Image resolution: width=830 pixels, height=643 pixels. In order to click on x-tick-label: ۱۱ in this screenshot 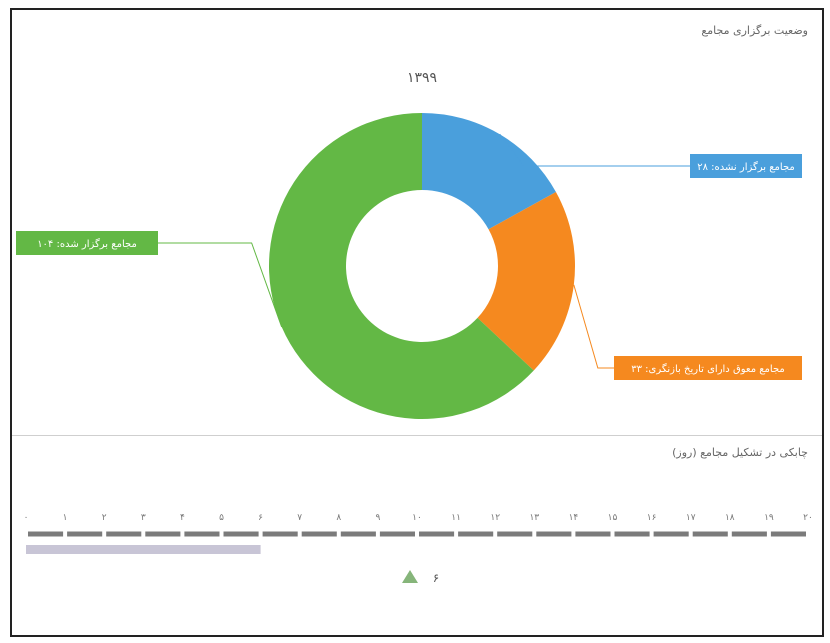, I will do `click(456, 518)`.